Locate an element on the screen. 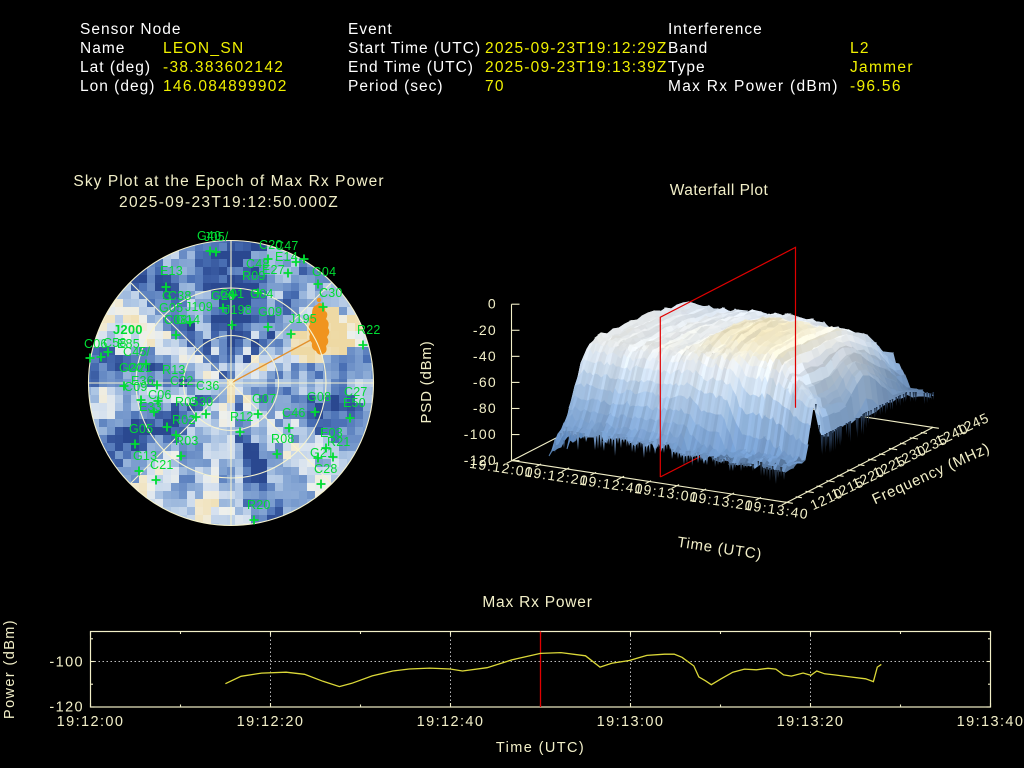 The width and height of the screenshot is (1024, 768). svg-text: G21 is located at coordinates (322, 453).